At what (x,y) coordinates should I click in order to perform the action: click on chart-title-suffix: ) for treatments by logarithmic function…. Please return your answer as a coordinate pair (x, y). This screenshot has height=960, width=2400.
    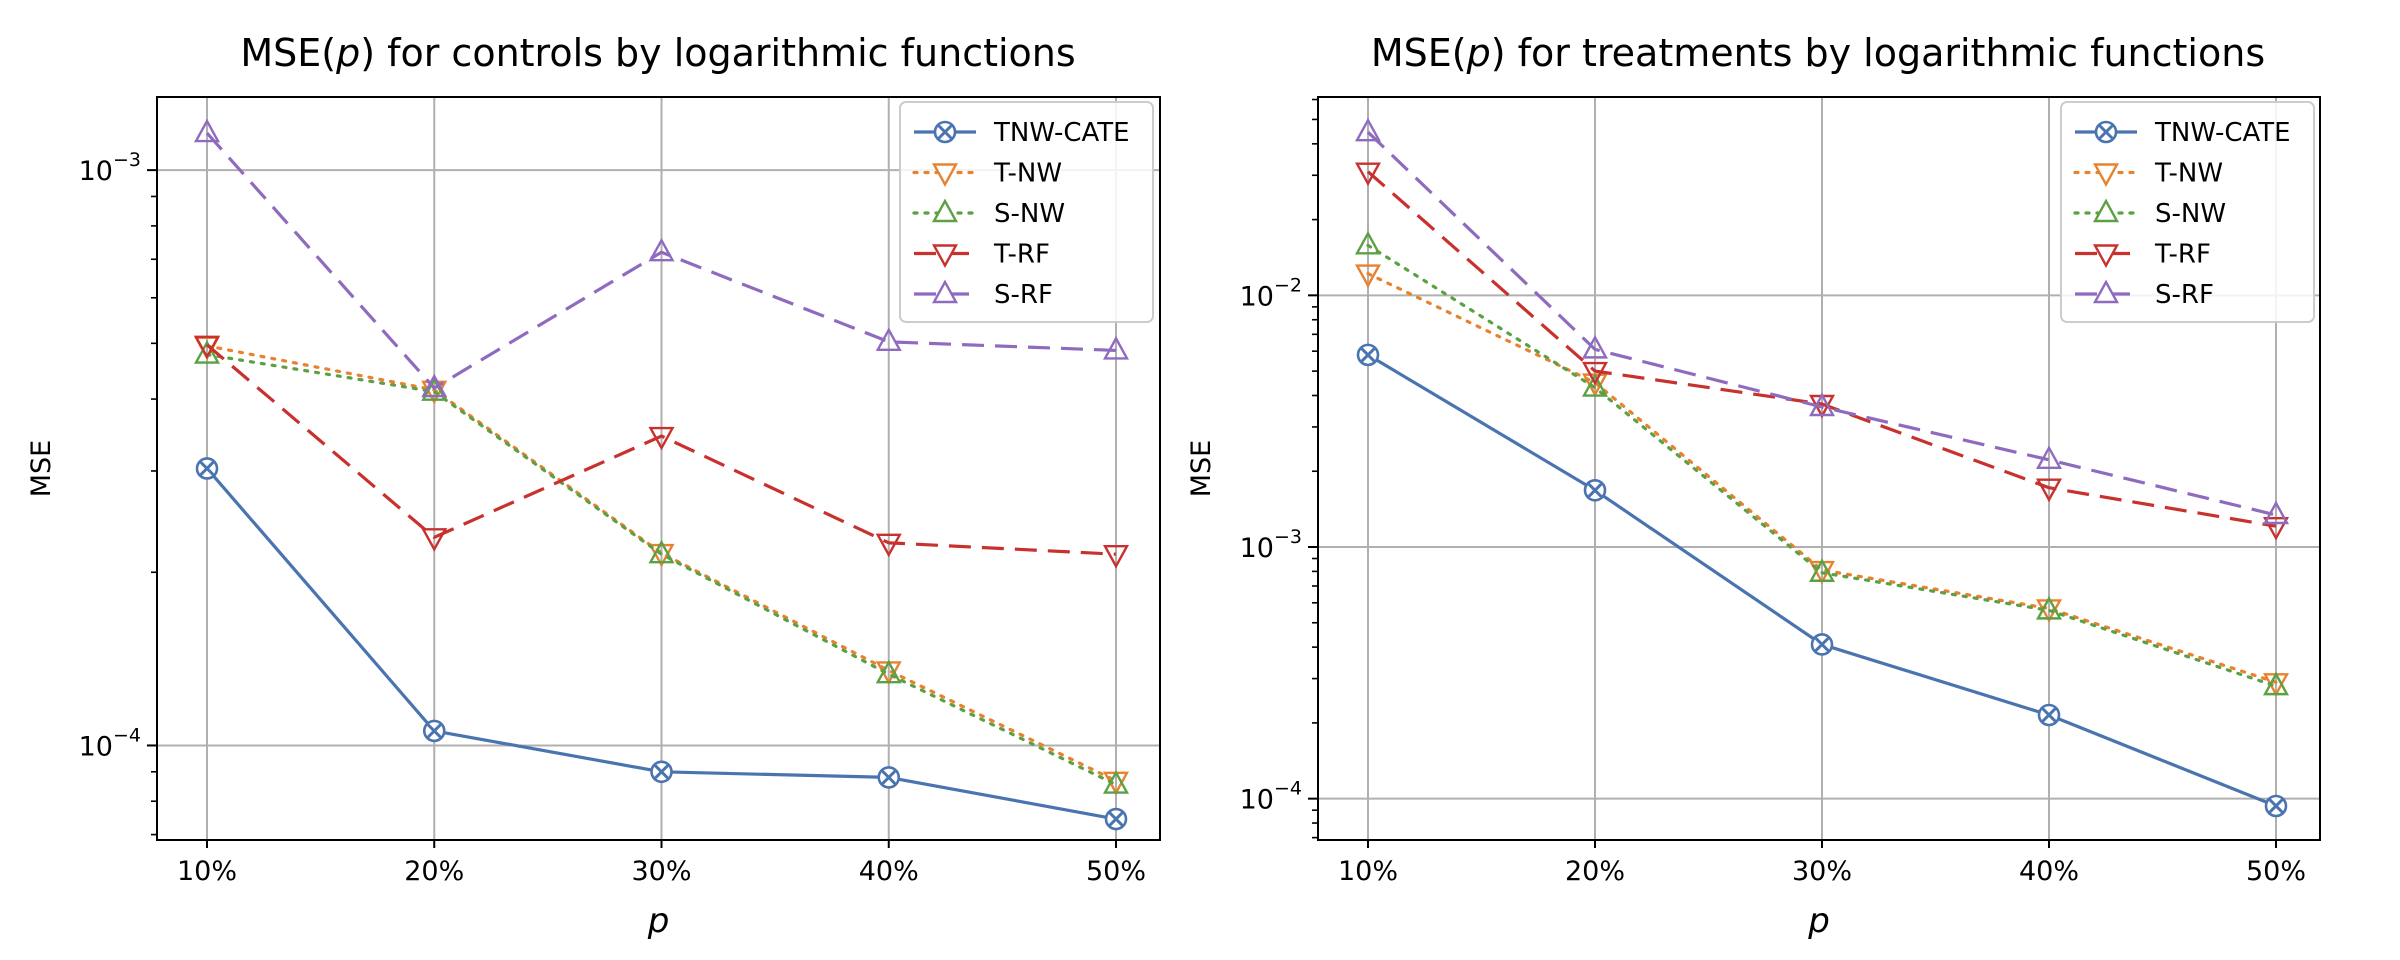
    Looking at the image, I should click on (1878, 53).